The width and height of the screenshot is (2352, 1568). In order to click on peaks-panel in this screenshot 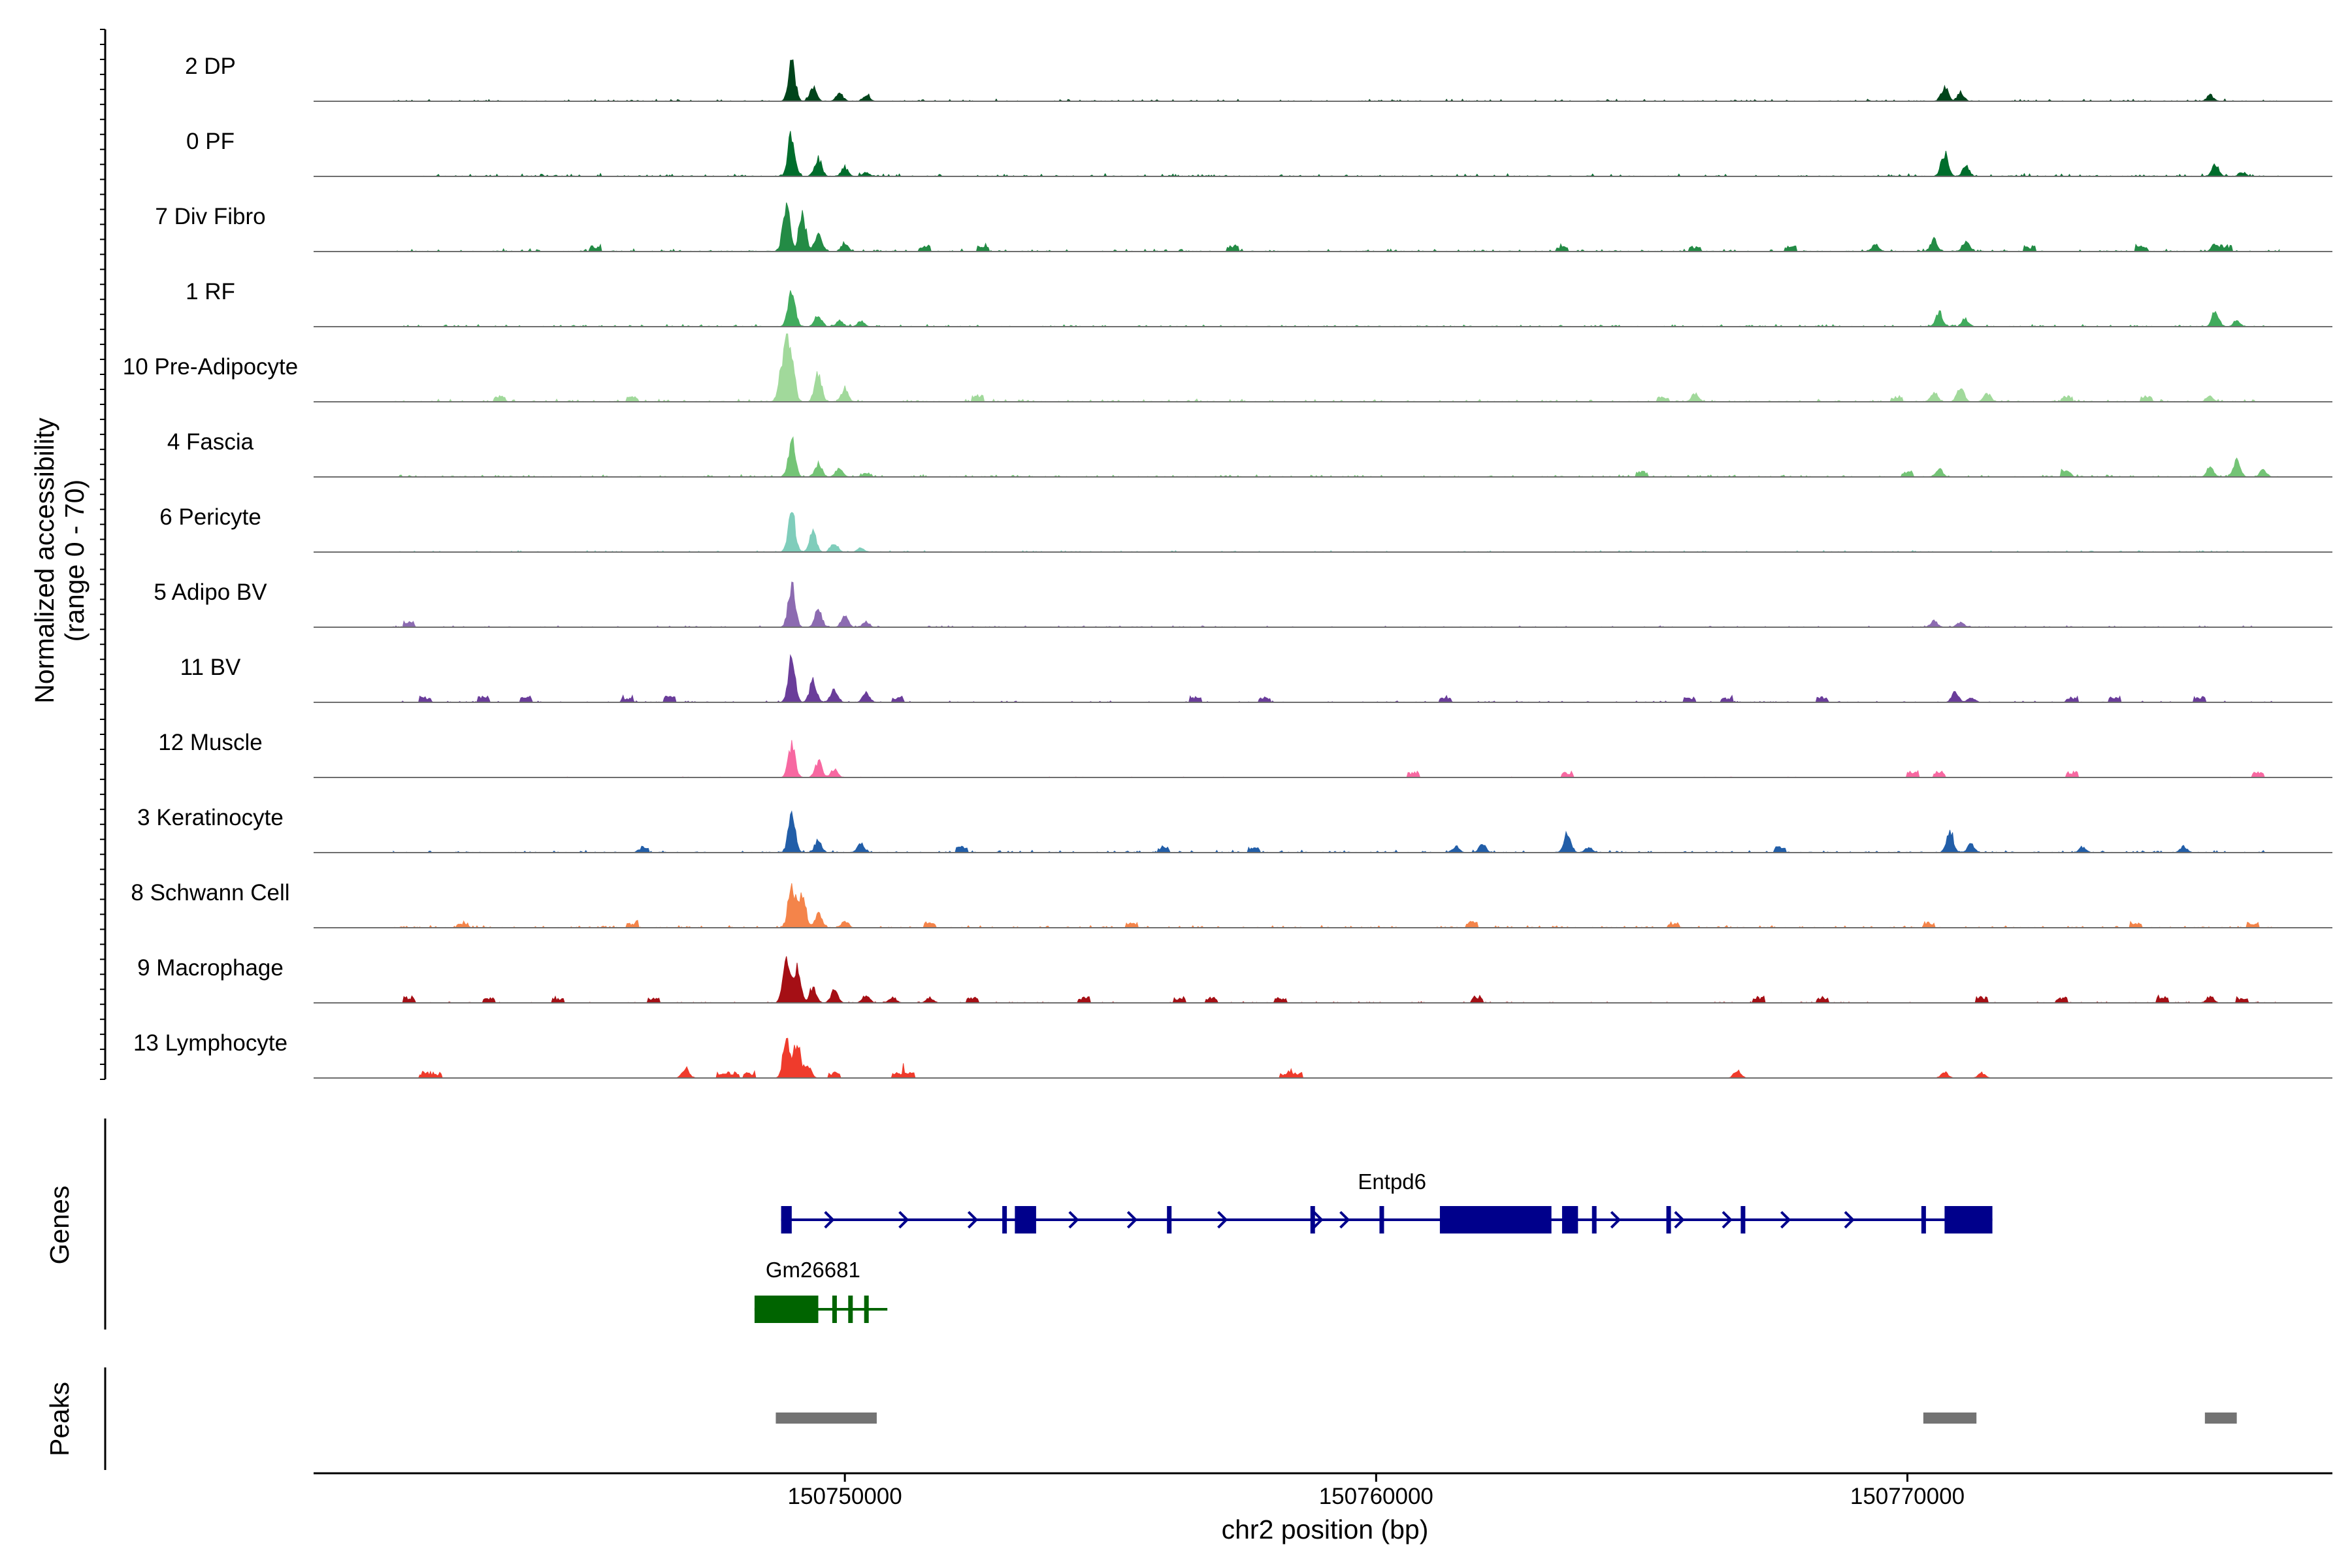, I will do `click(1170, 1418)`.